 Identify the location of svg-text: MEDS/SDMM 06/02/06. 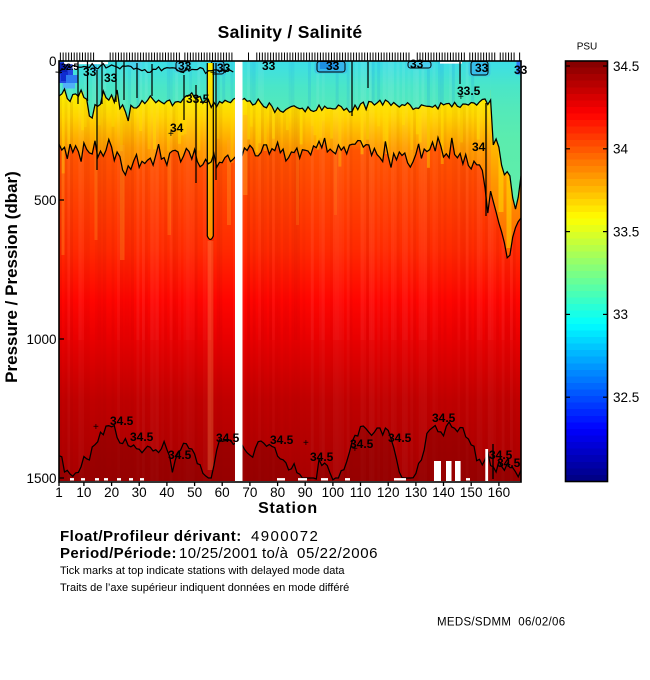
(501, 623).